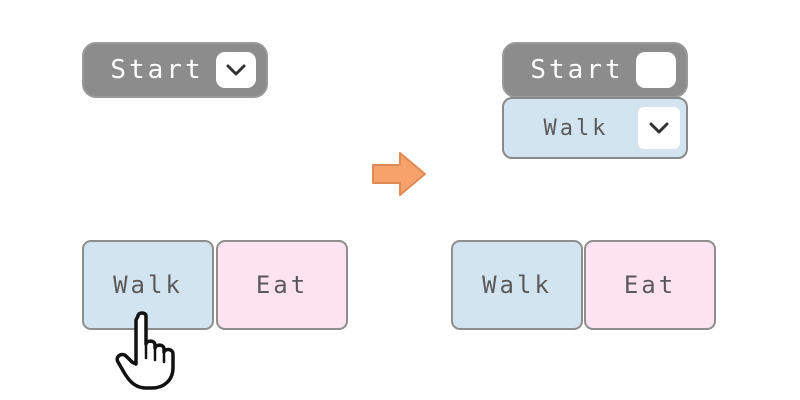  What do you see at coordinates (656, 70) in the screenshot?
I see `start-toggle-after` at bounding box center [656, 70].